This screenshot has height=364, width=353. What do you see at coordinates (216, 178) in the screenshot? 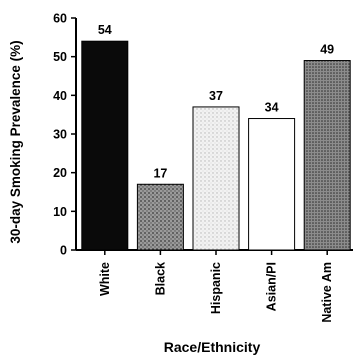
I see `bar-hispanic` at bounding box center [216, 178].